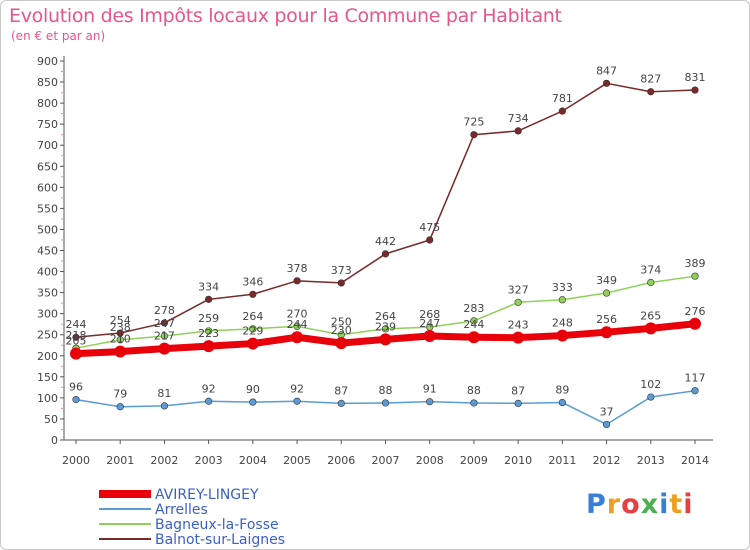 This screenshot has width=750, height=550. Describe the element at coordinates (54, 440) in the screenshot. I see `y-tick-label: 0` at that location.